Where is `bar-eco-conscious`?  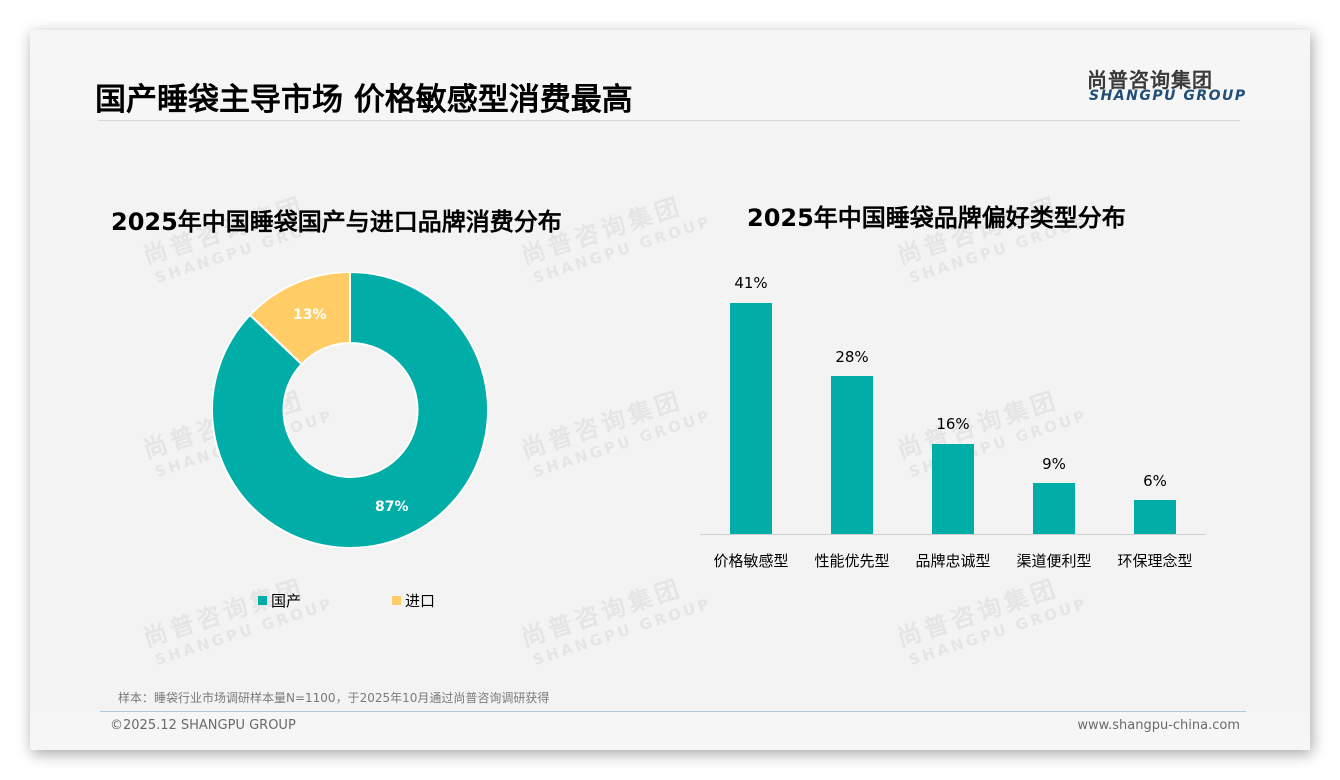
bar-eco-conscious is located at coordinates (1155, 517).